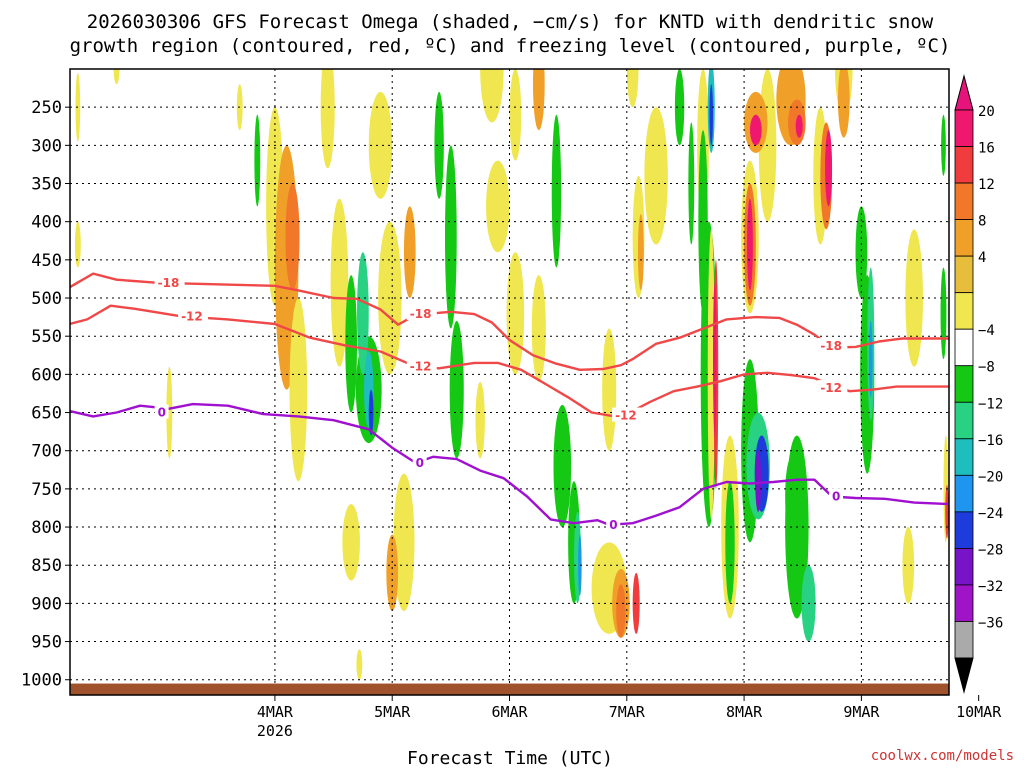 This screenshot has width=1024, height=768. What do you see at coordinates (836, 497) in the screenshot?
I see `contour-label-mark-7: 0` at bounding box center [836, 497].